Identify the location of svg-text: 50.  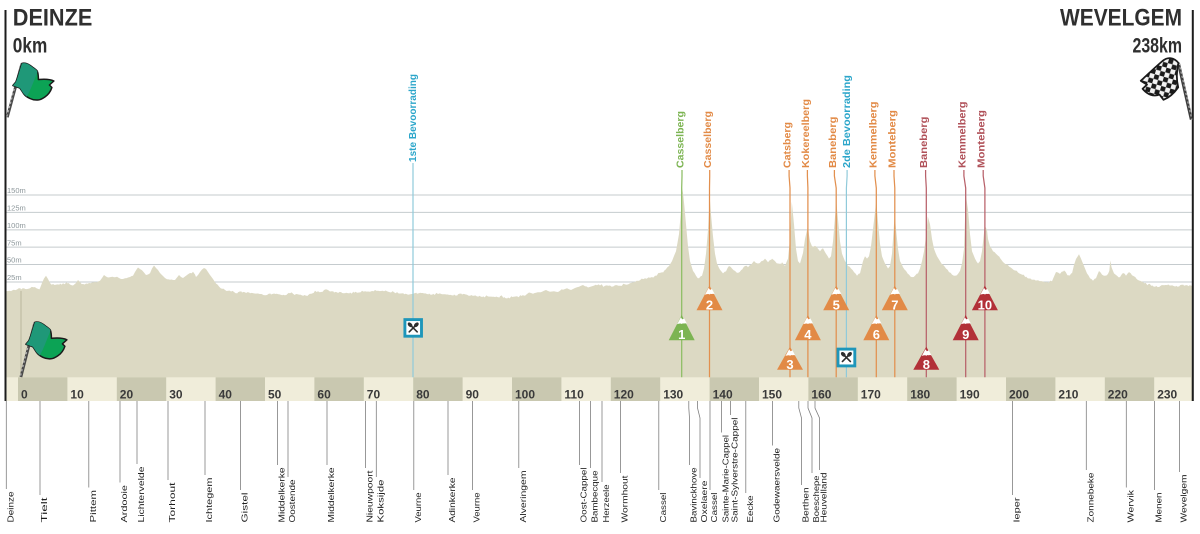
(275, 395).